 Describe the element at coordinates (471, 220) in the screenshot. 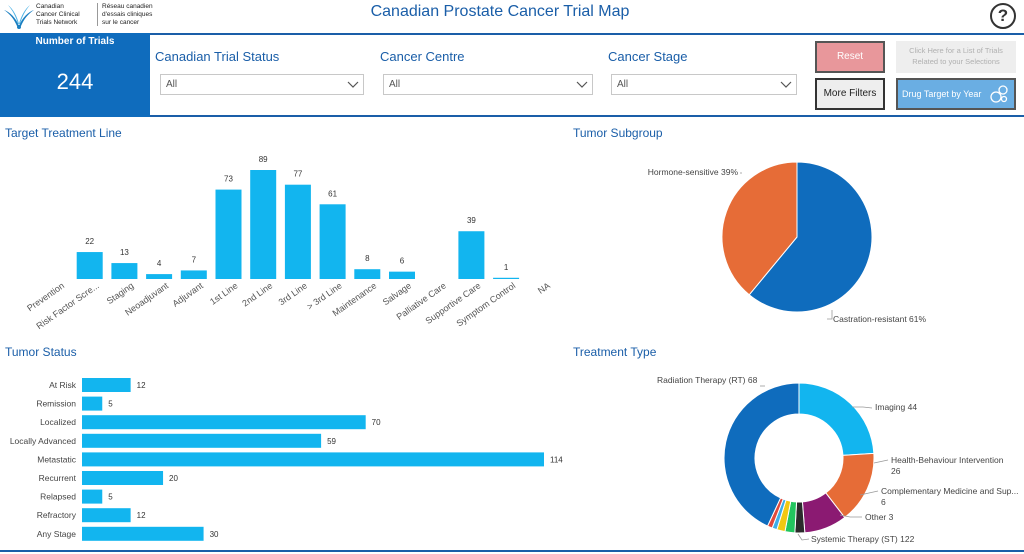

I see `data-label: 39` at that location.